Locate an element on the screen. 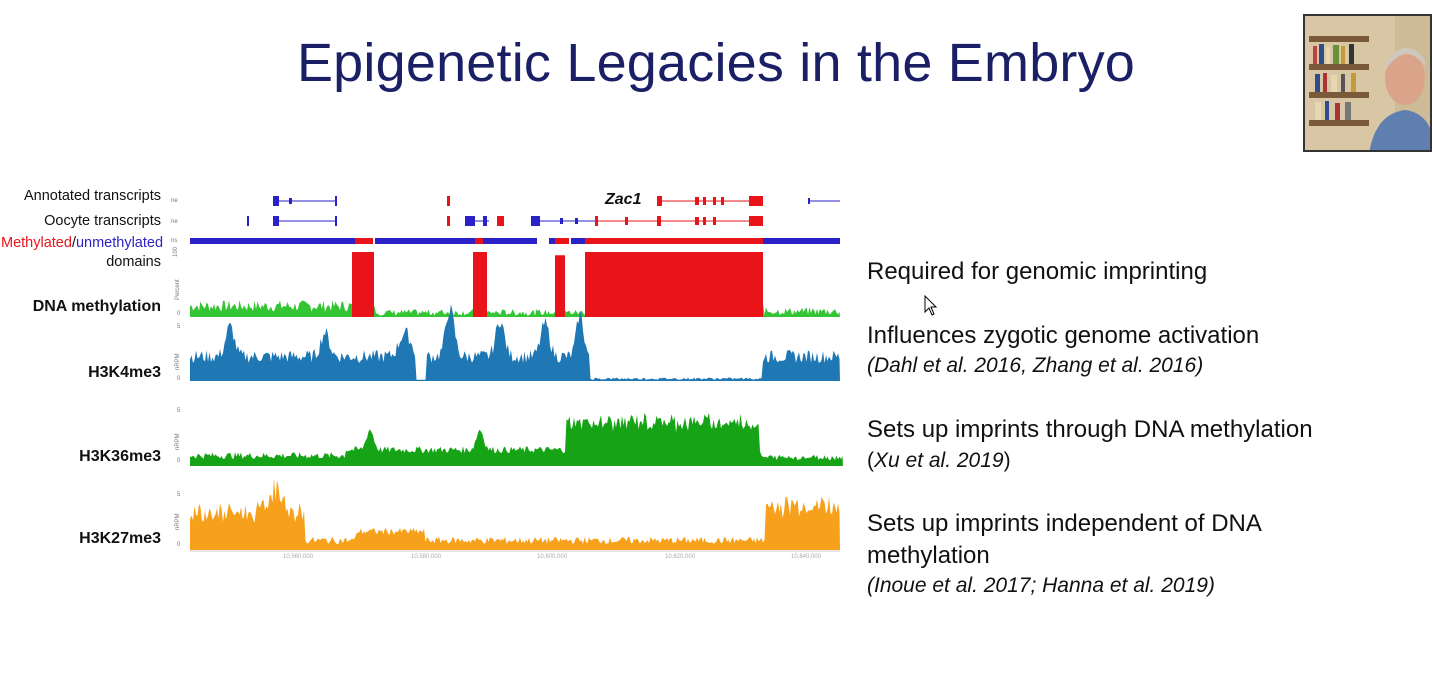  svg-text: 10,580,000 is located at coordinates (426, 557).